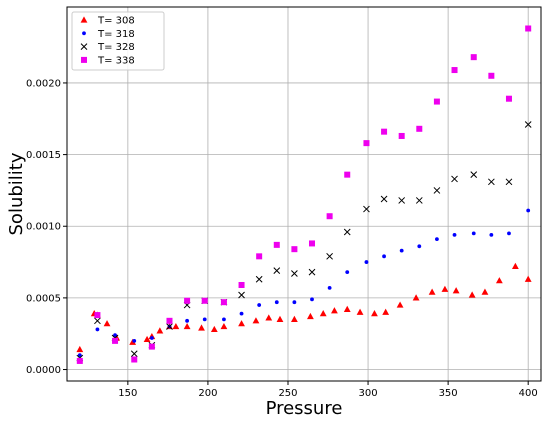 The width and height of the screenshot is (550, 422). Describe the element at coordinates (368, 393) in the screenshot. I see `x-tick-label: 300` at that location.